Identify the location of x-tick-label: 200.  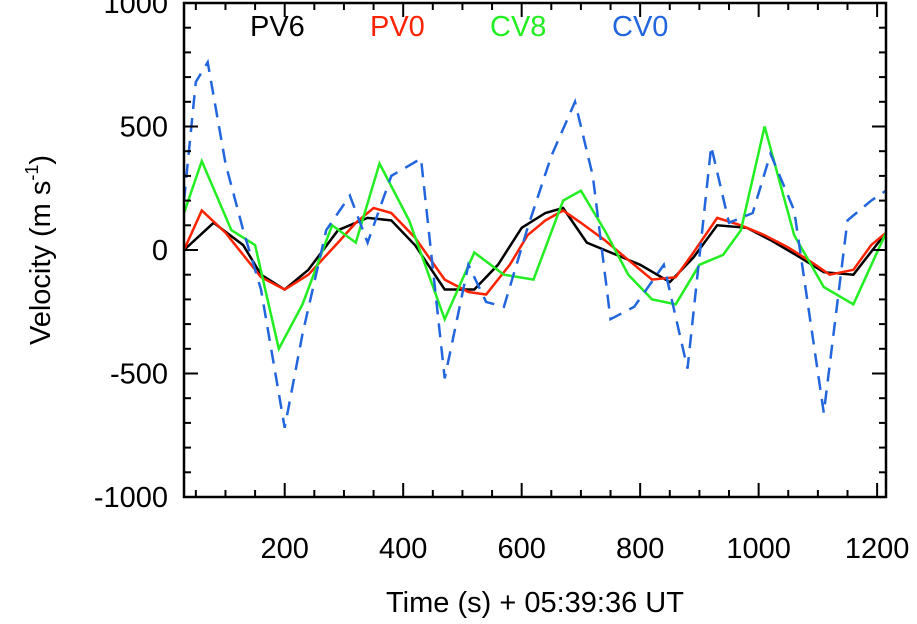
(285, 549).